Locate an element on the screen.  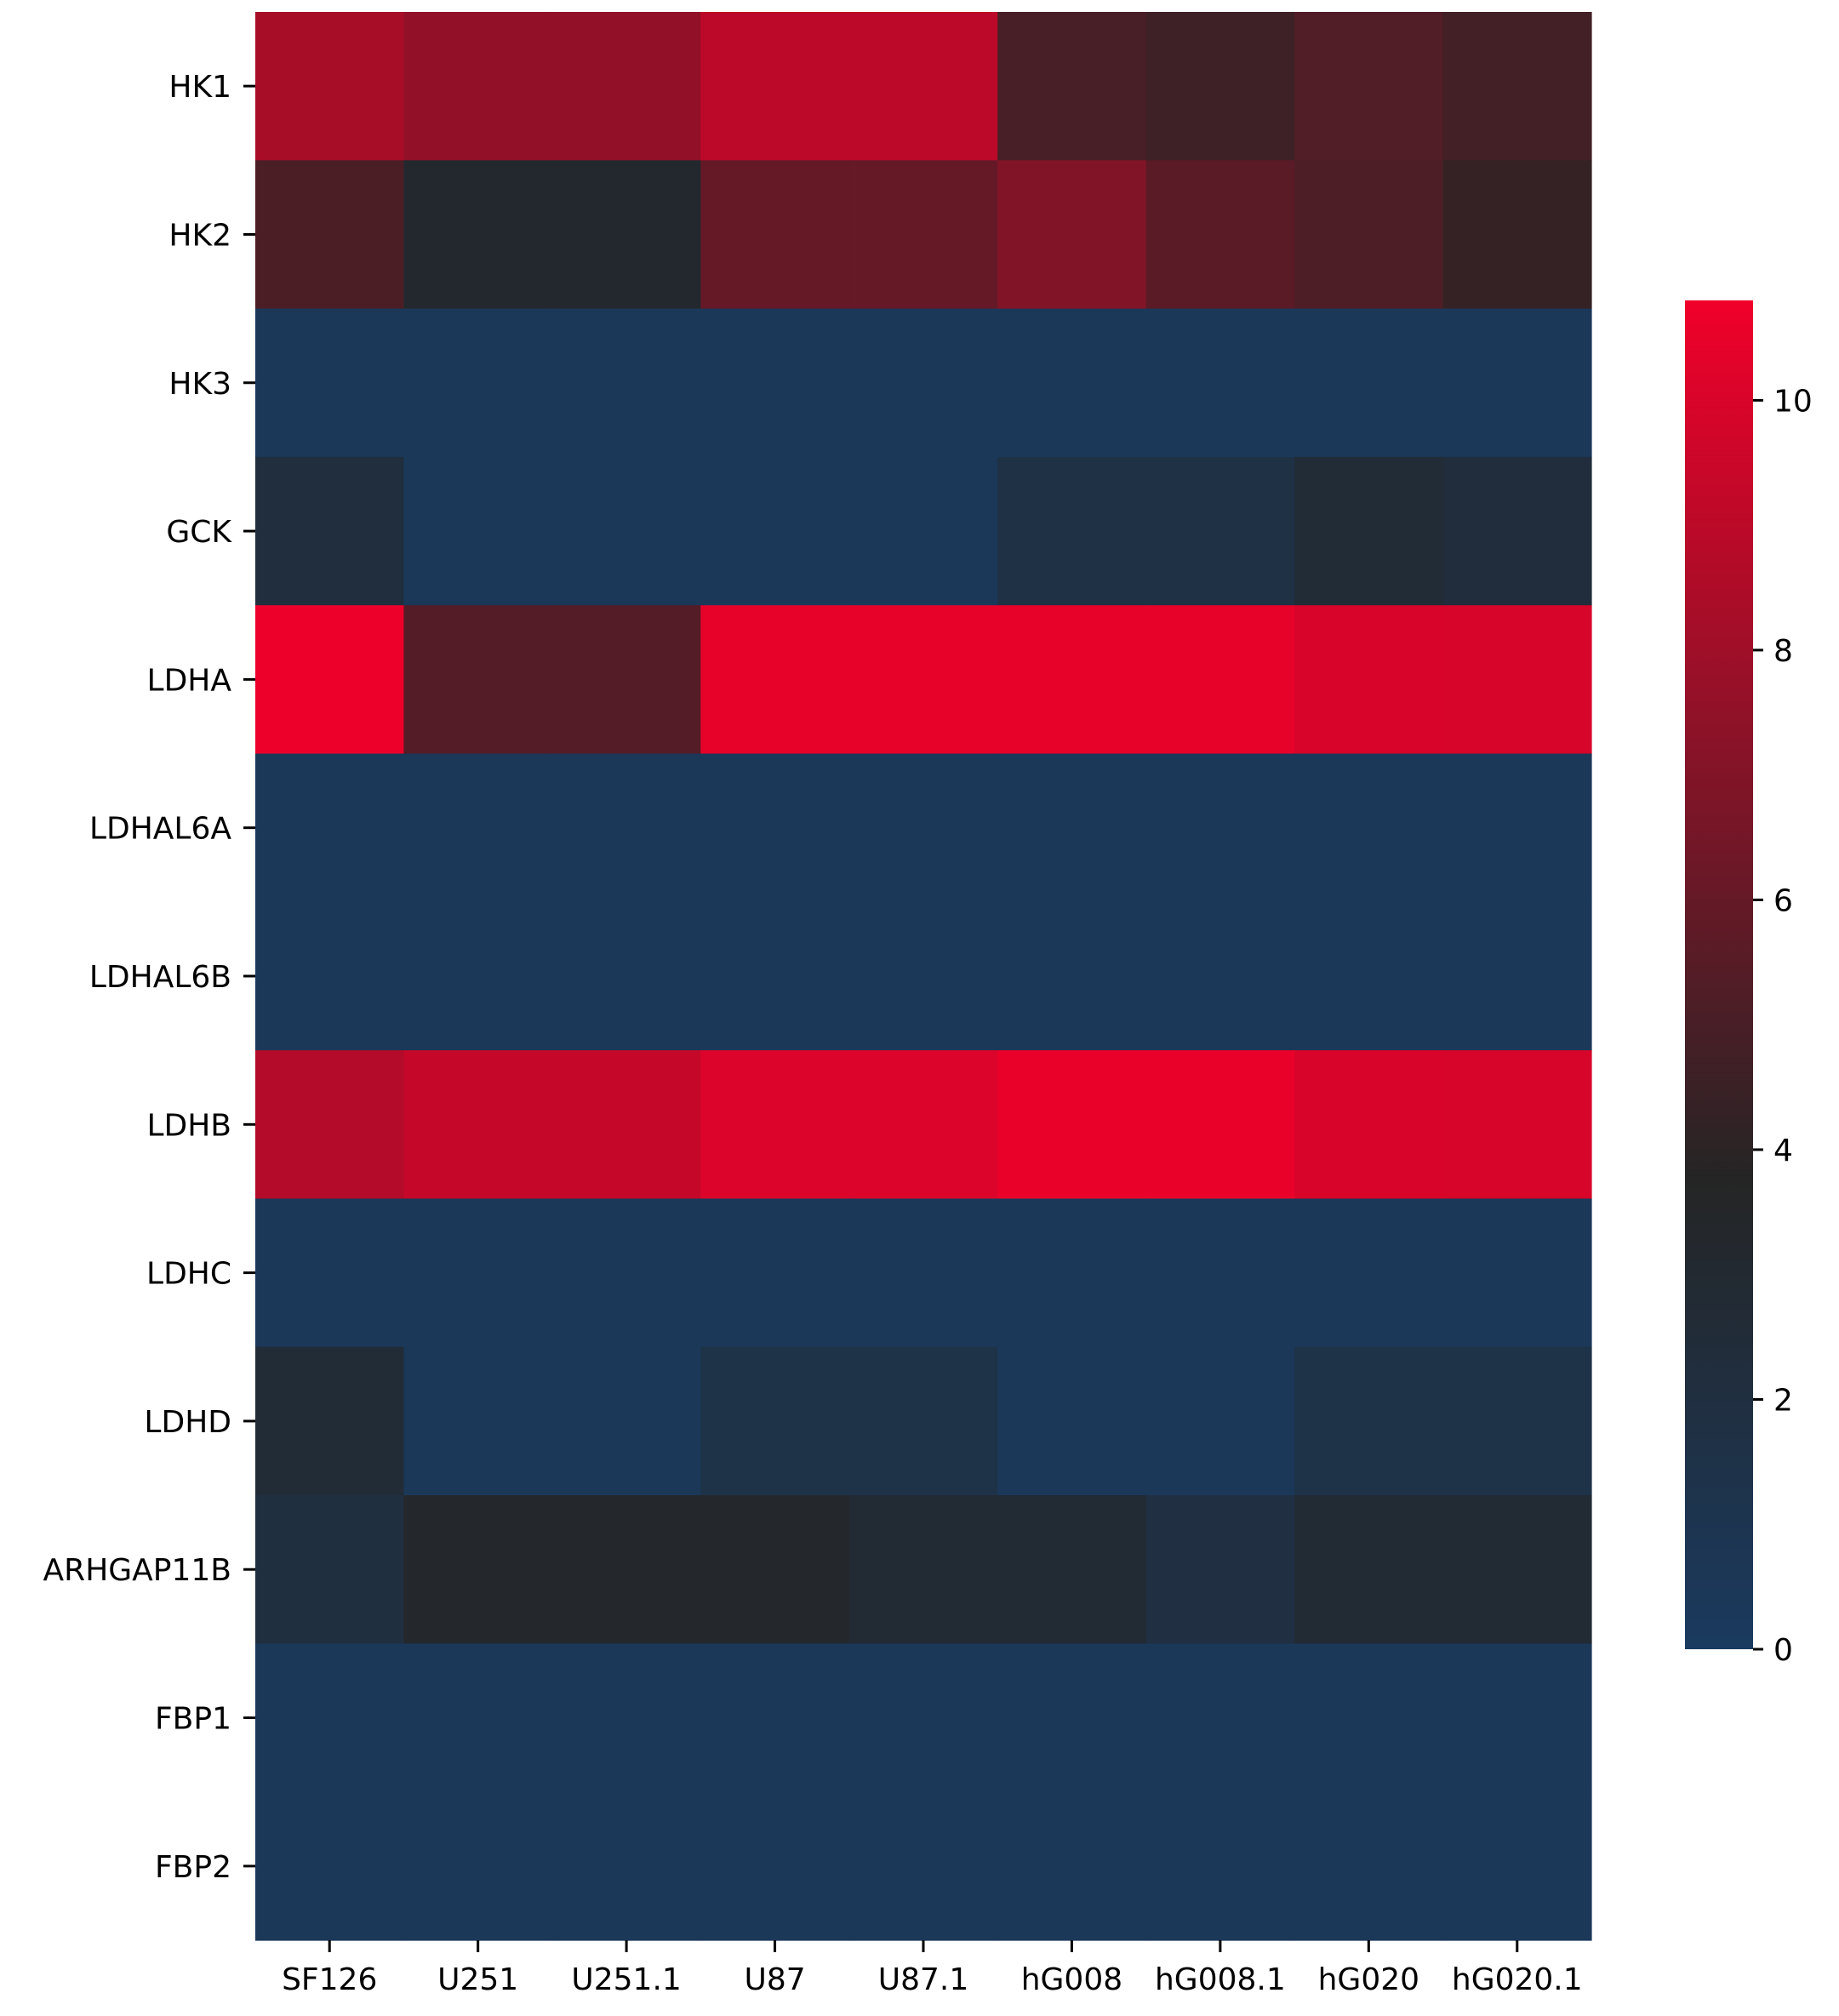
row-label: LDHB is located at coordinates (188, 1125).